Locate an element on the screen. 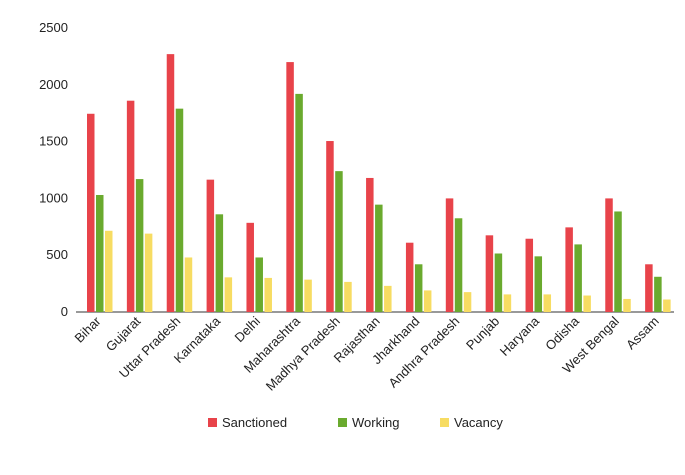 This screenshot has width=685, height=475. y-tick-label: 2000 is located at coordinates (53, 84).